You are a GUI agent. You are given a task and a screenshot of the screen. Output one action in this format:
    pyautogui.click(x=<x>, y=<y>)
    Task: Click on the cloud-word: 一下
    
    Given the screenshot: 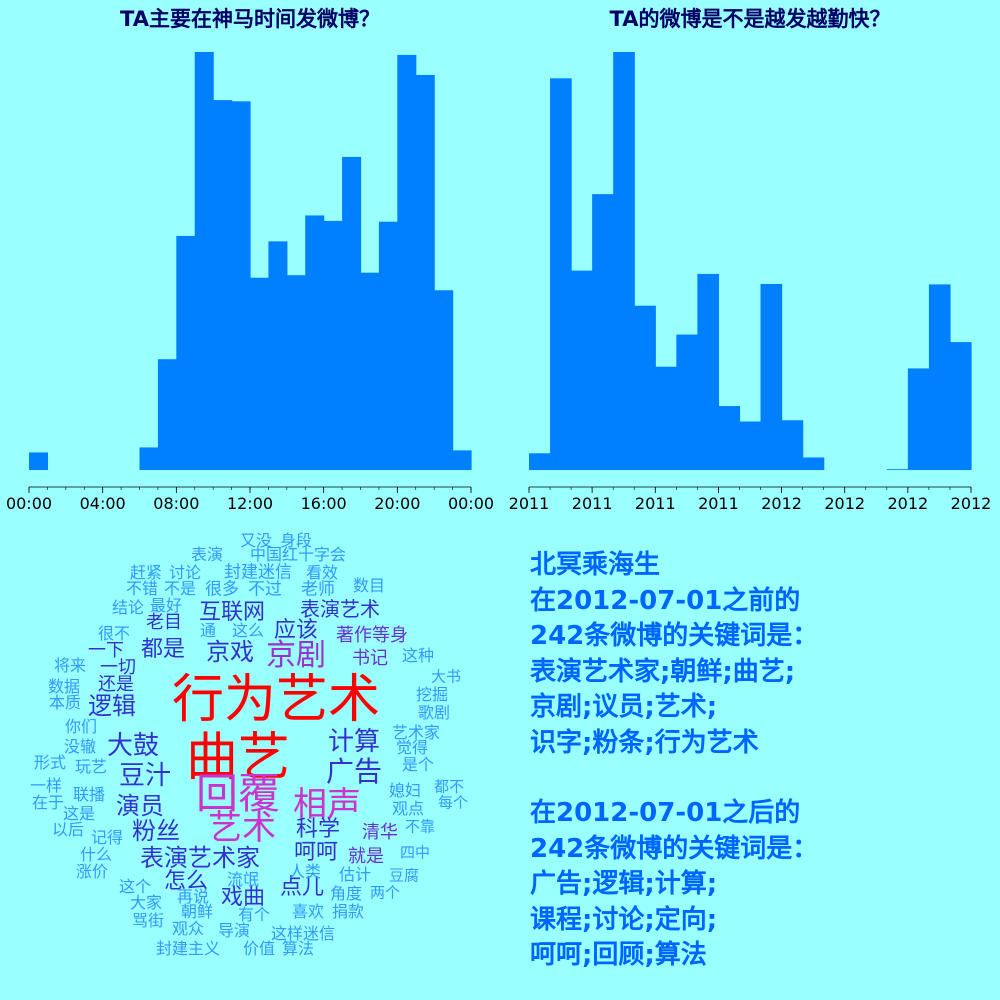 What is the action you would take?
    pyautogui.click(x=106, y=650)
    